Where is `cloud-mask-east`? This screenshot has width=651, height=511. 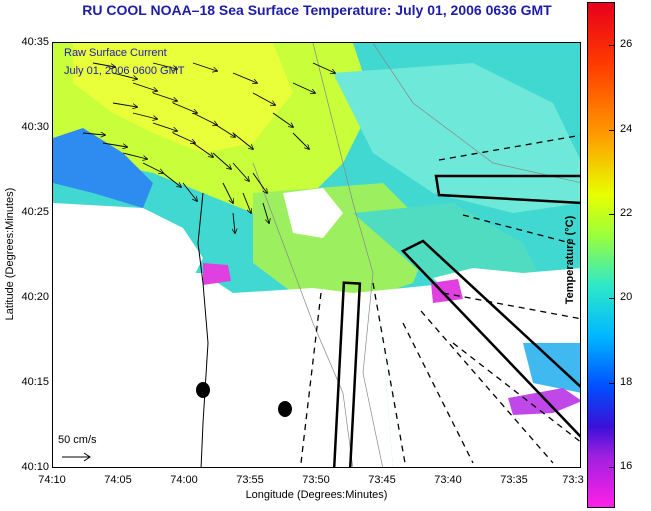
cloud-mask-east is located at coordinates (506, 305).